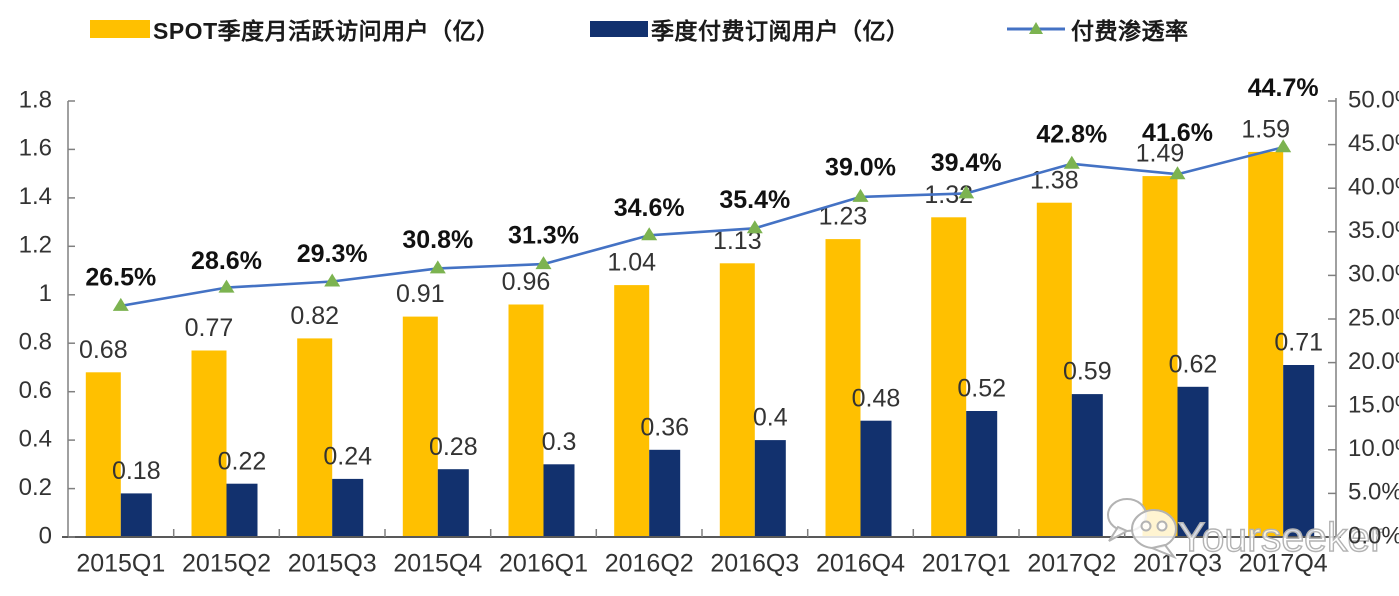  What do you see at coordinates (120, 278) in the screenshot?
I see `penetration-value-label: 26.5%` at bounding box center [120, 278].